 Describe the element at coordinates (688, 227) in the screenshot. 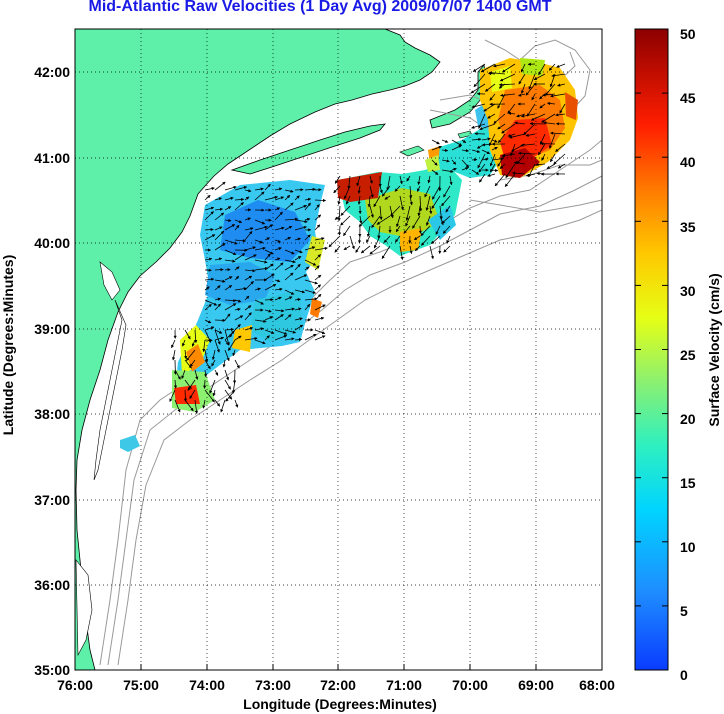

I see `colorbar-tick-label: 35` at that location.